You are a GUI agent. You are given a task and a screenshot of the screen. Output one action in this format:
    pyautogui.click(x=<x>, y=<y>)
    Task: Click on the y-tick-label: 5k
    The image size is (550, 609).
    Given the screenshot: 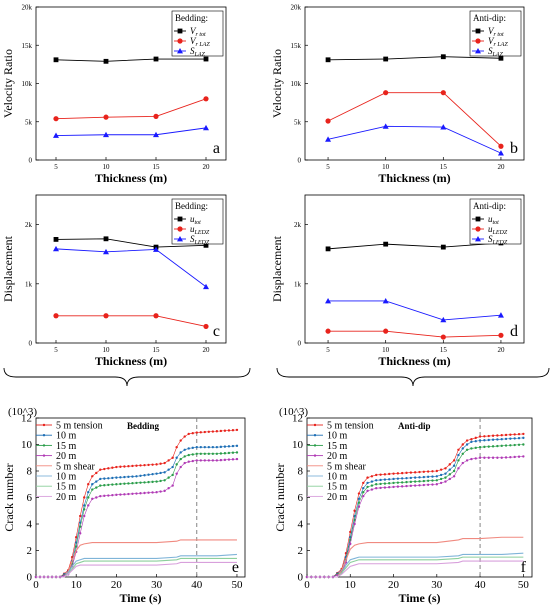 What is the action you would take?
    pyautogui.click(x=29, y=122)
    